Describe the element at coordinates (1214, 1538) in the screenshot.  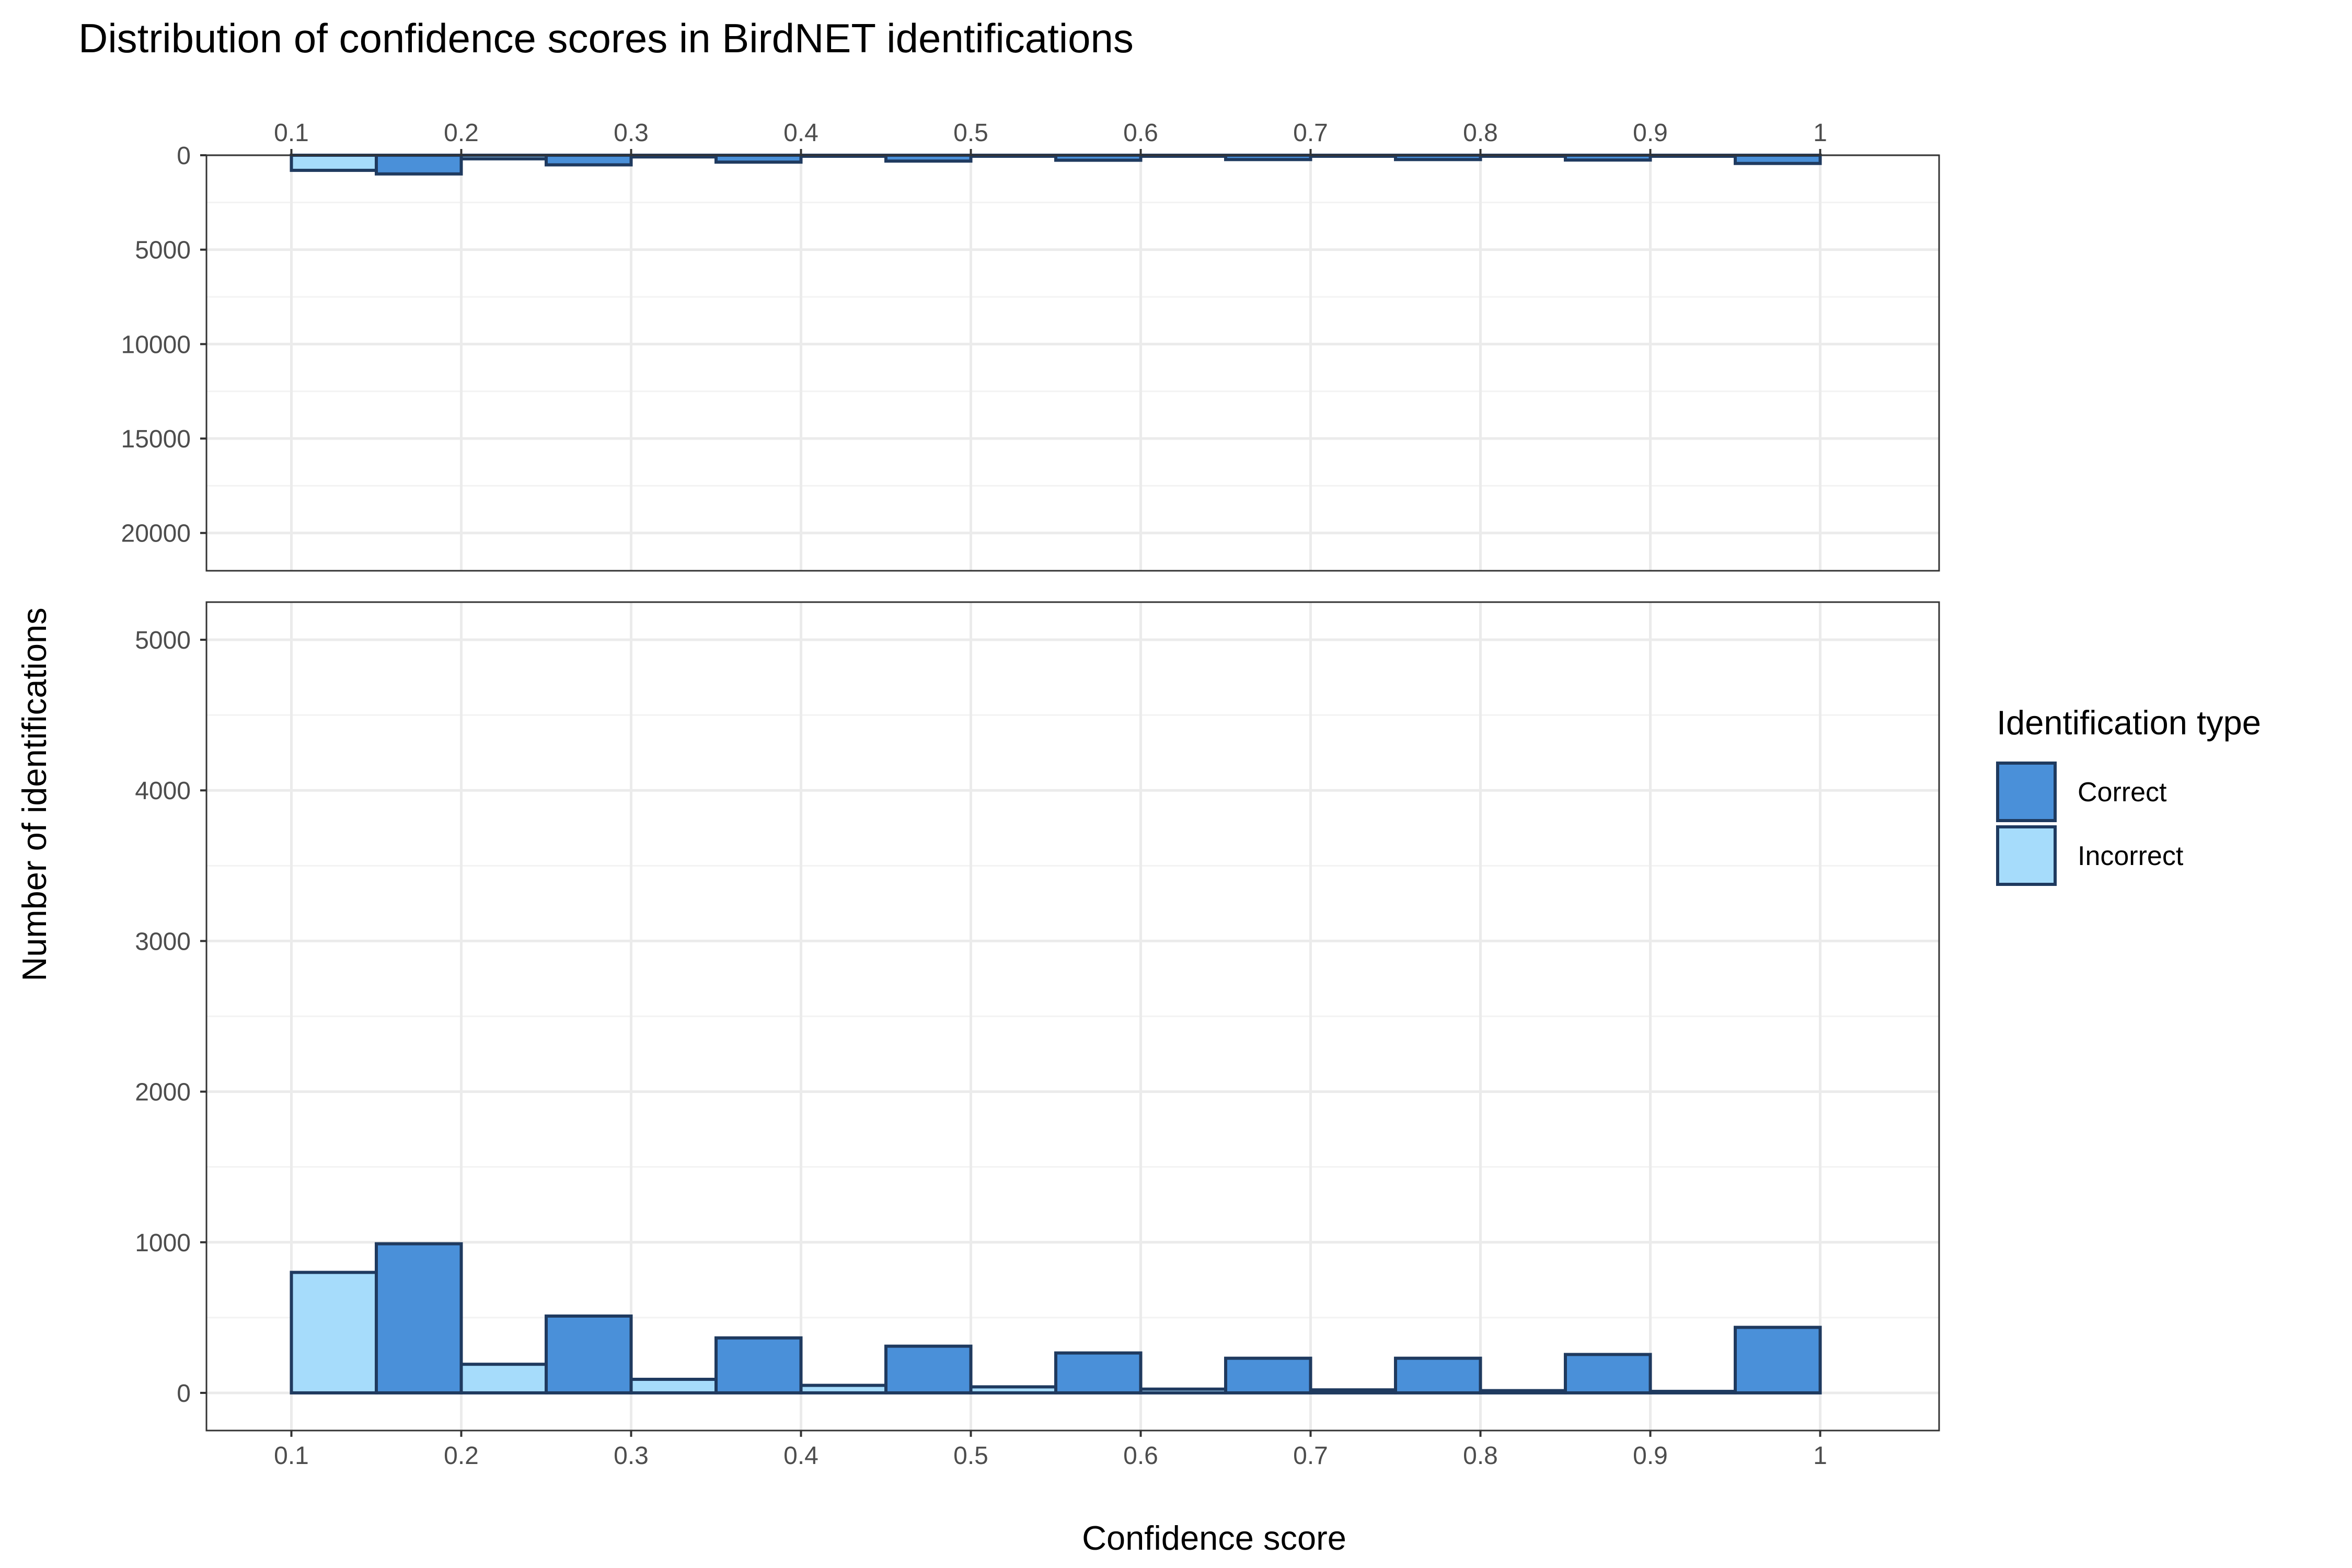
I see `x-axis-title: Confidence score` at that location.